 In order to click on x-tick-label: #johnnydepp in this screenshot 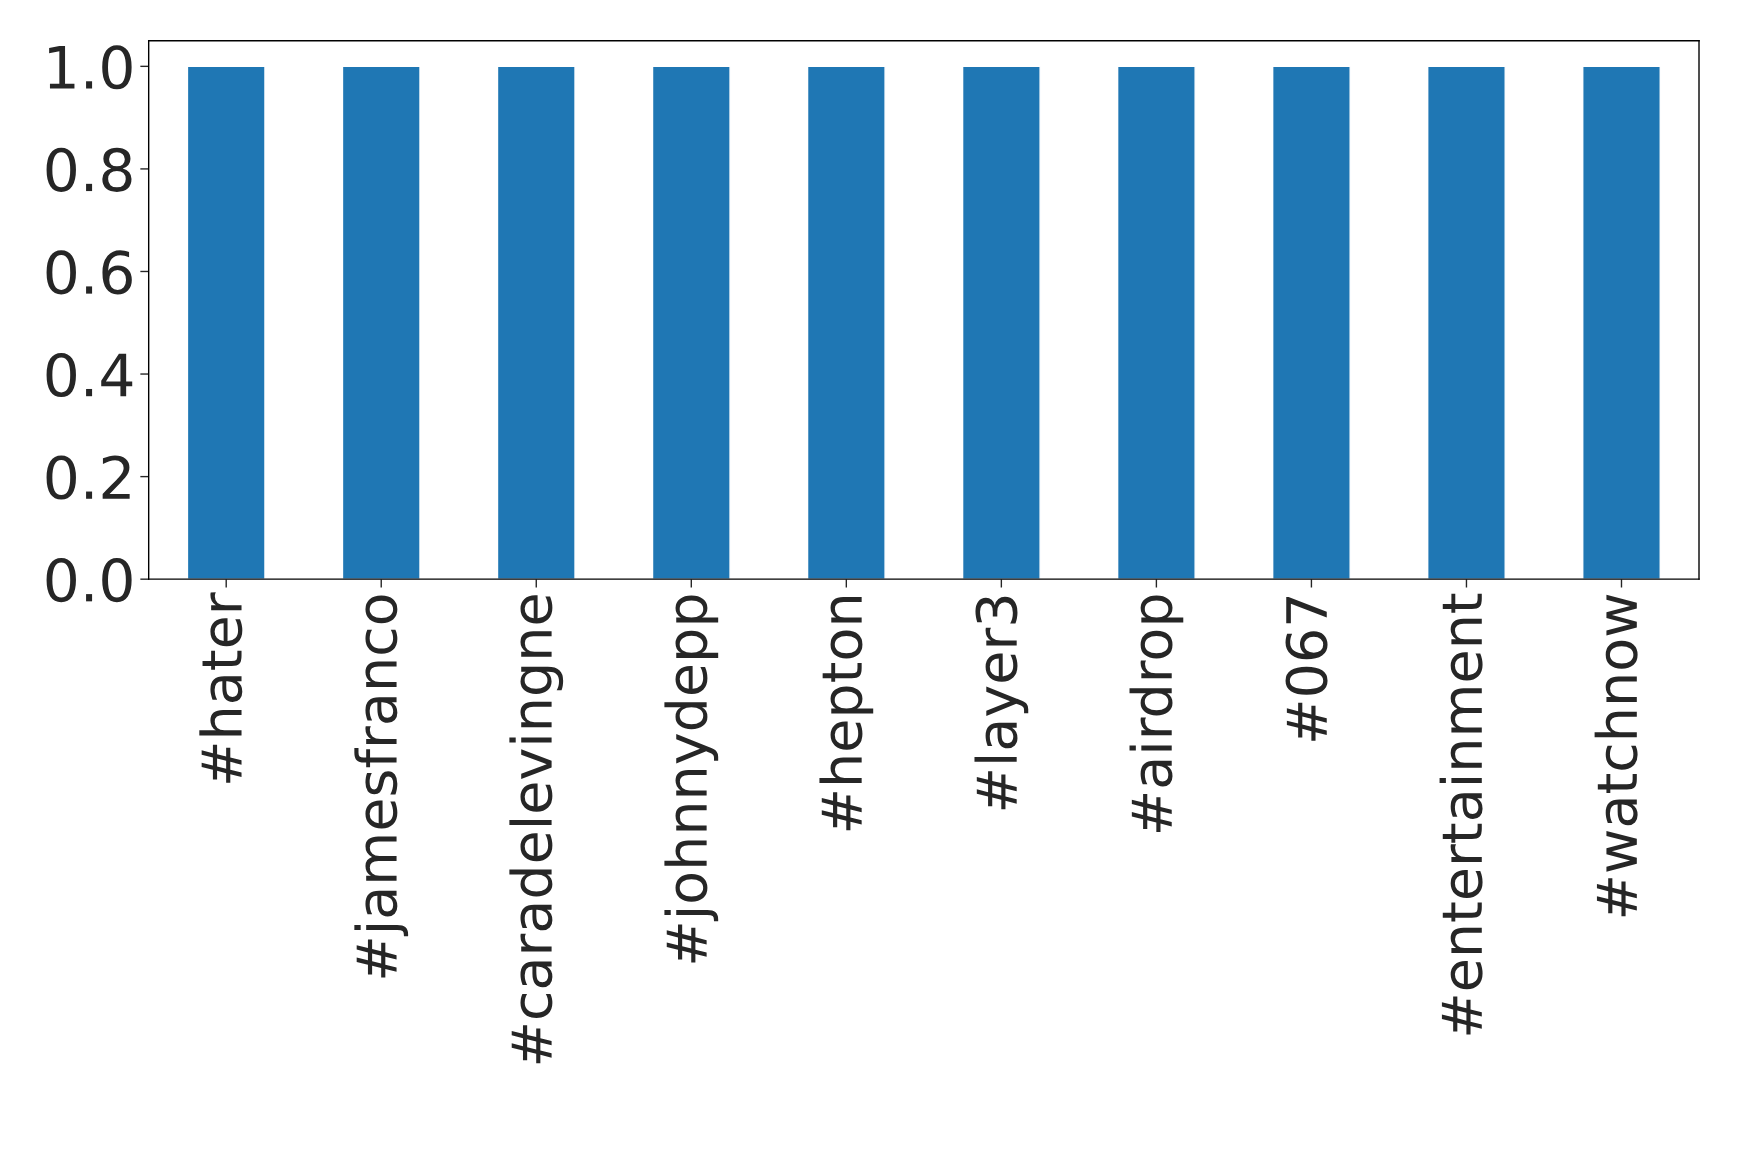, I will do `click(691, 779)`.